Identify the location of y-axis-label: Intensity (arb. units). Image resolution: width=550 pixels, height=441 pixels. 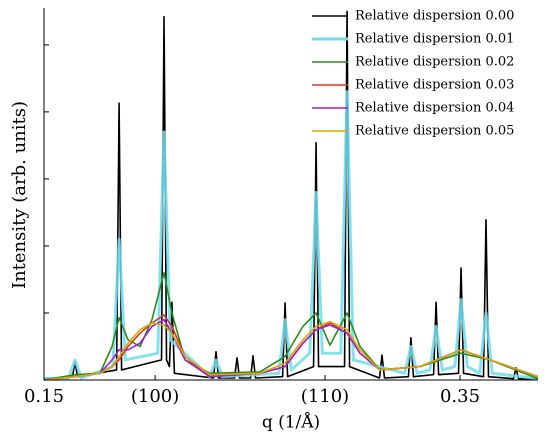
(19, 195).